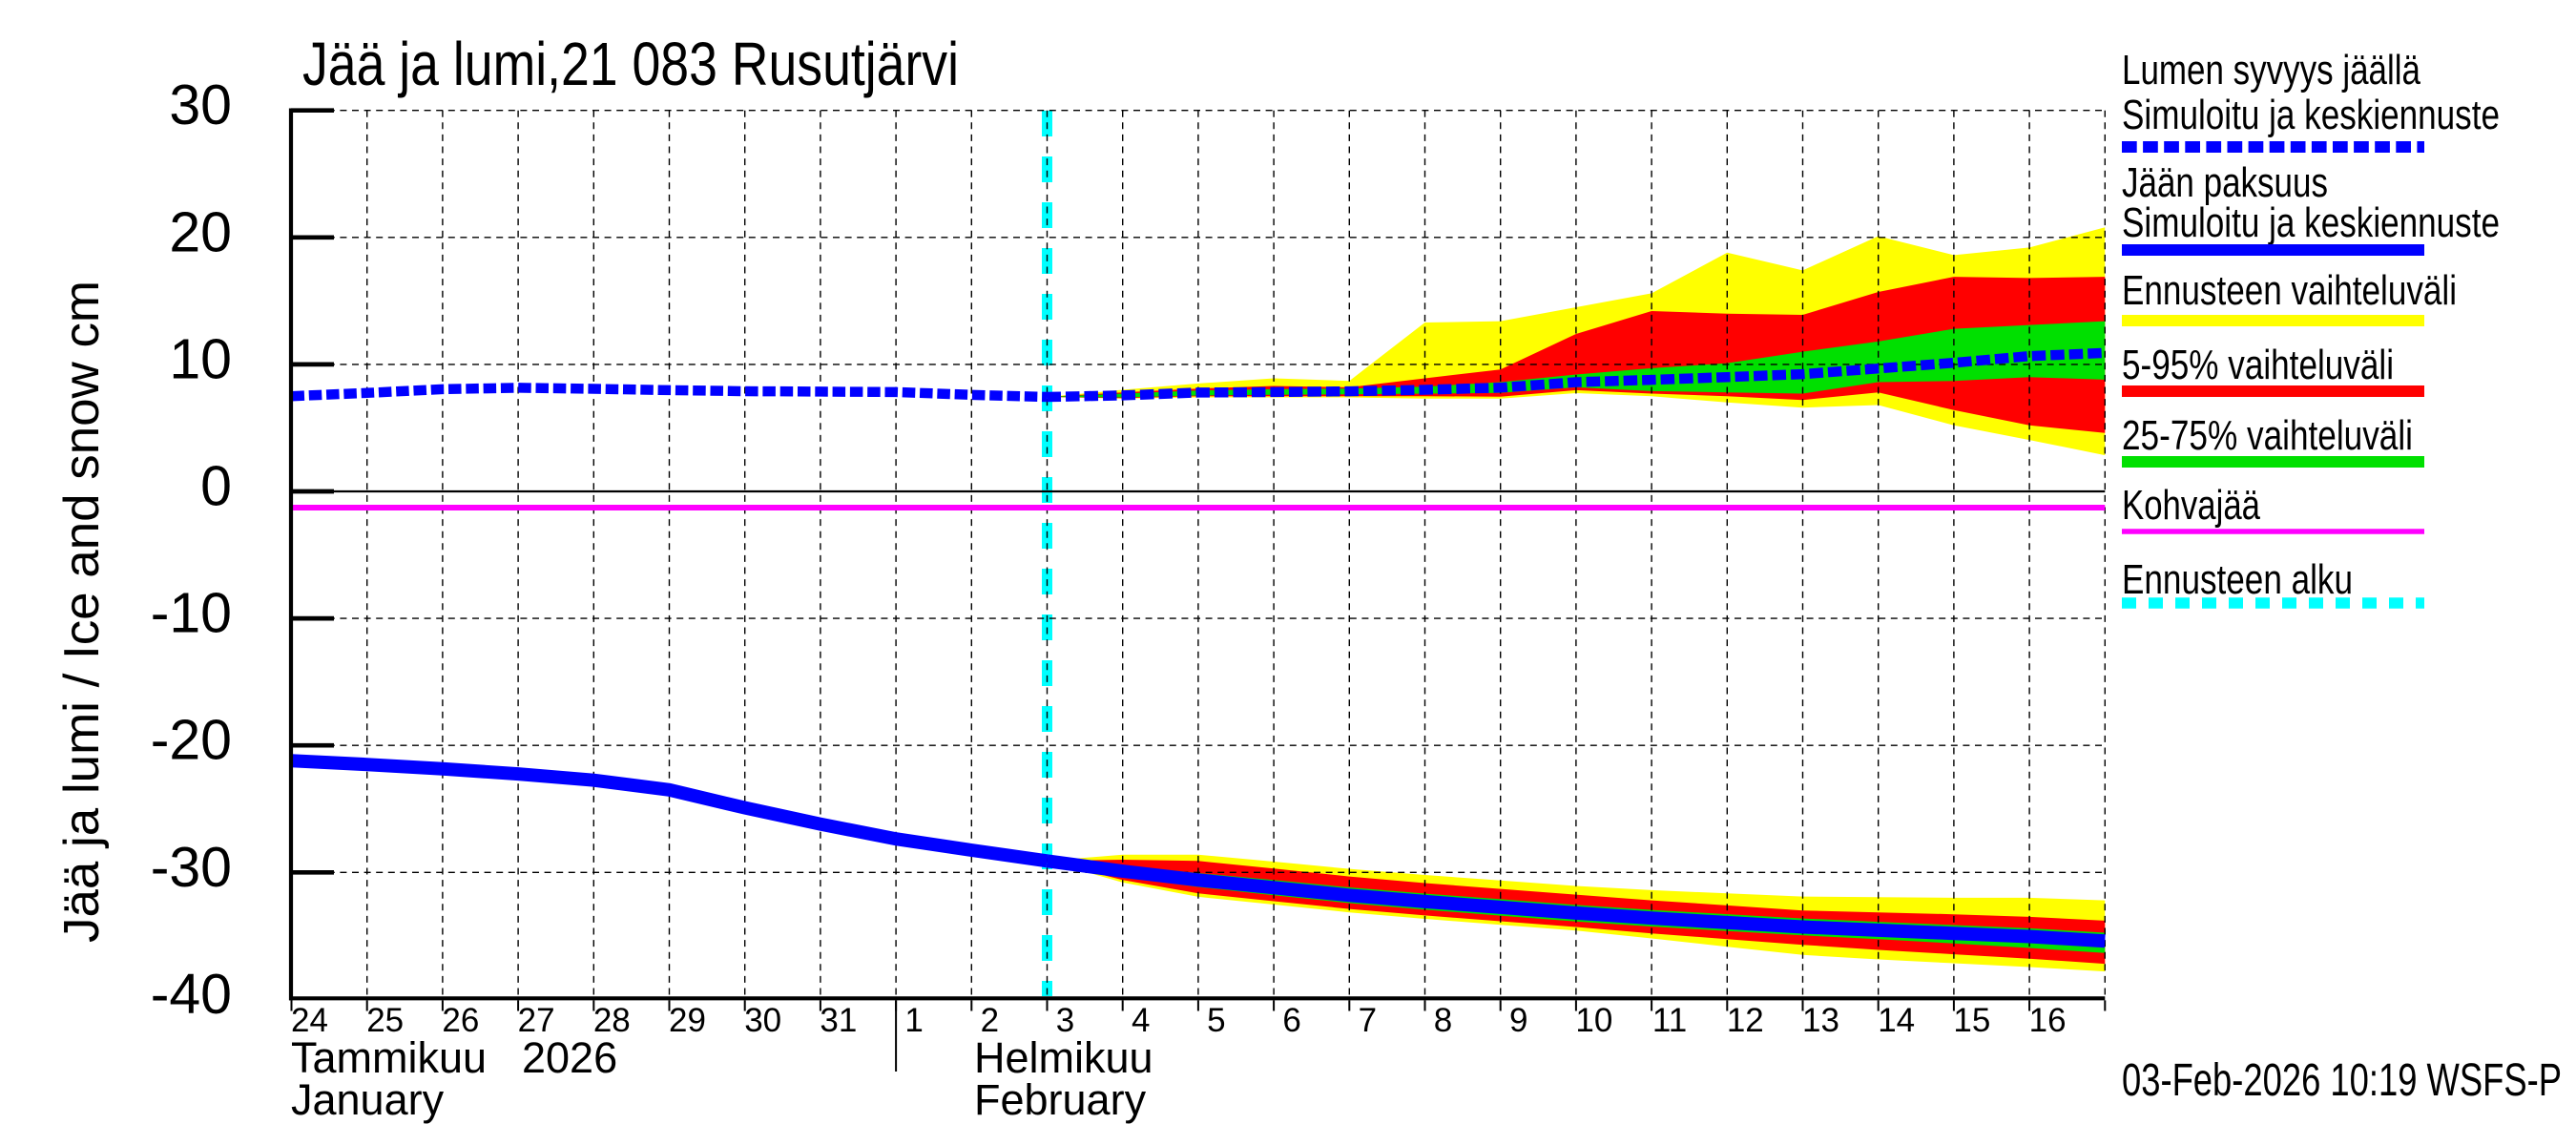  Describe the element at coordinates (216, 486) in the screenshot. I see `svg-text: 0` at that location.